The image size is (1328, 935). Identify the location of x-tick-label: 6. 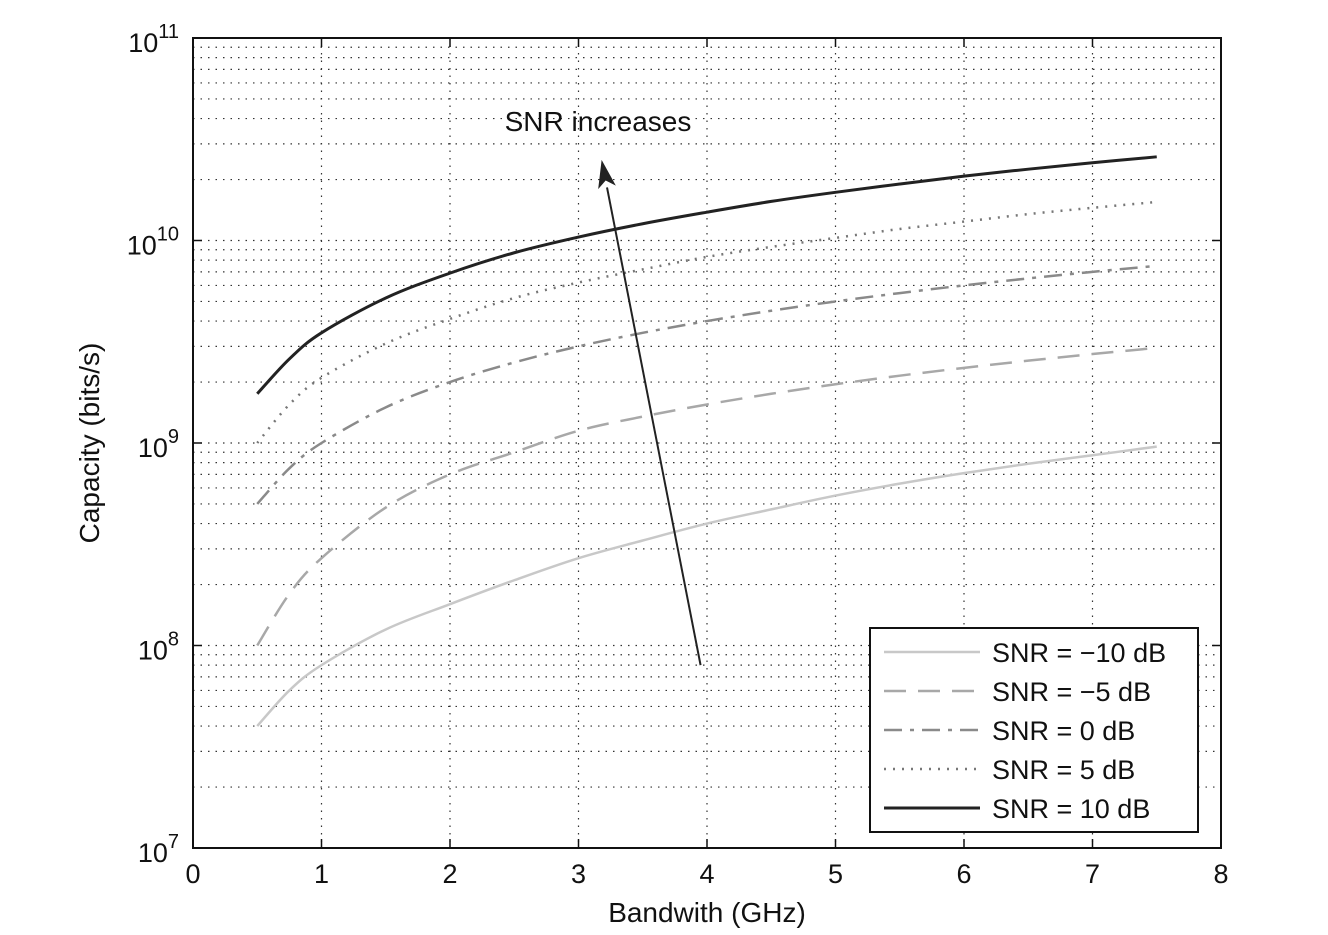
(963, 874).